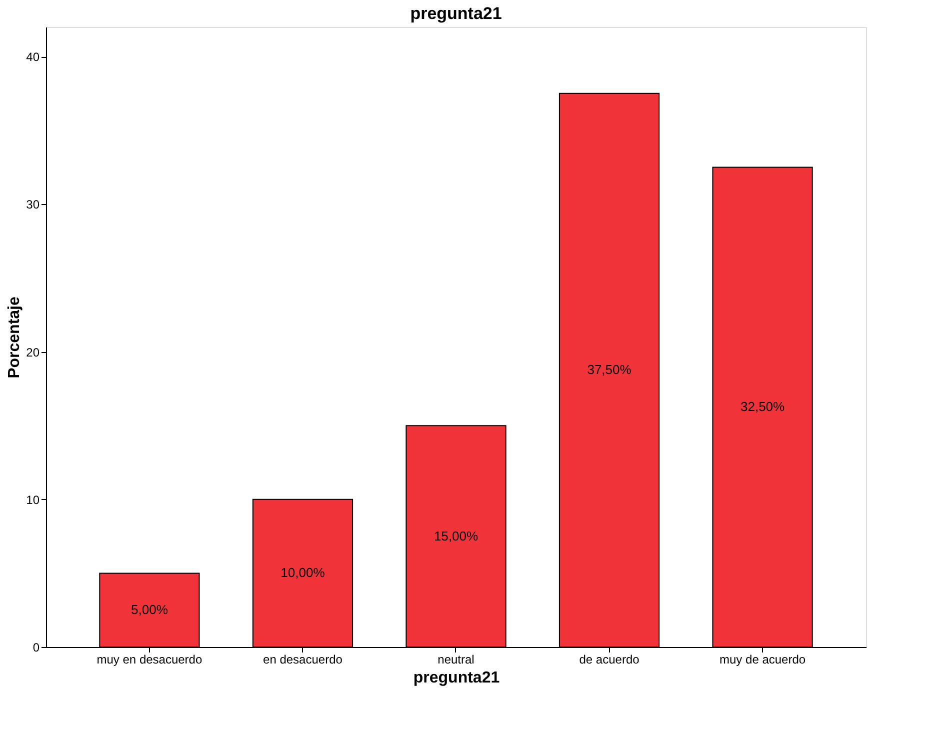 The image size is (932, 740). I want to click on x-axis-title: pregunta21, so click(456, 678).